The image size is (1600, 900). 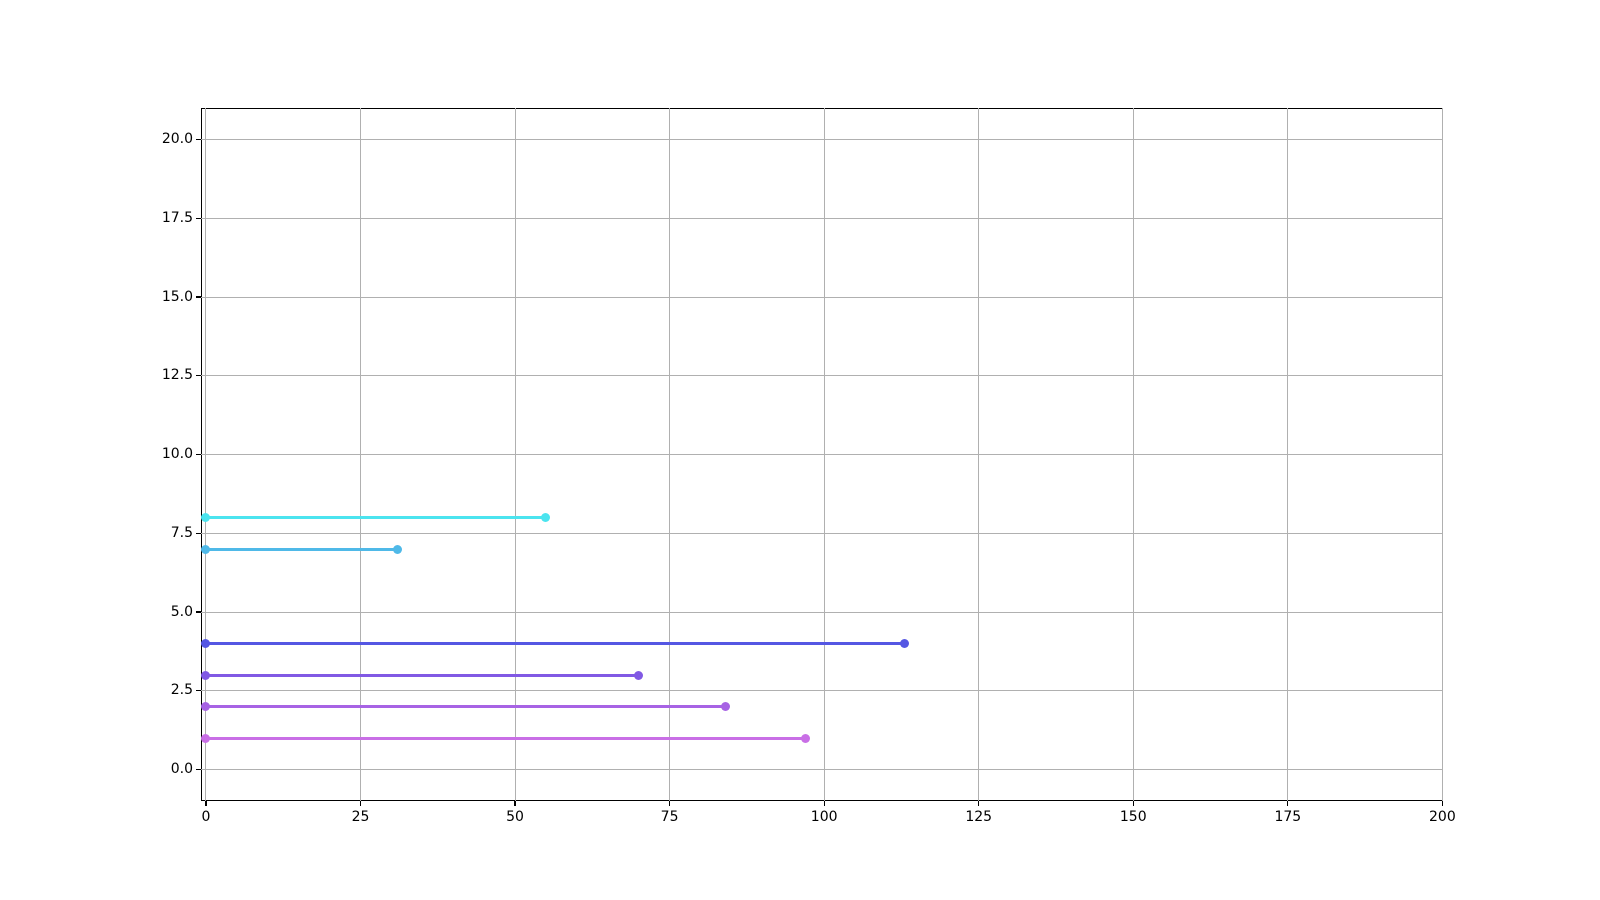 What do you see at coordinates (206, 643) in the screenshot?
I see `stem-y4-start-dot` at bounding box center [206, 643].